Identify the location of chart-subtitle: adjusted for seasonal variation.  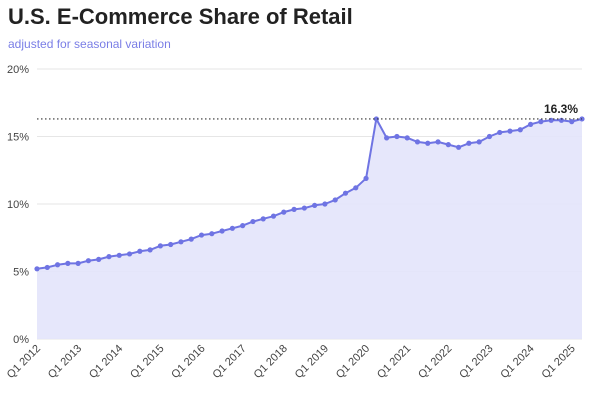
(89, 44).